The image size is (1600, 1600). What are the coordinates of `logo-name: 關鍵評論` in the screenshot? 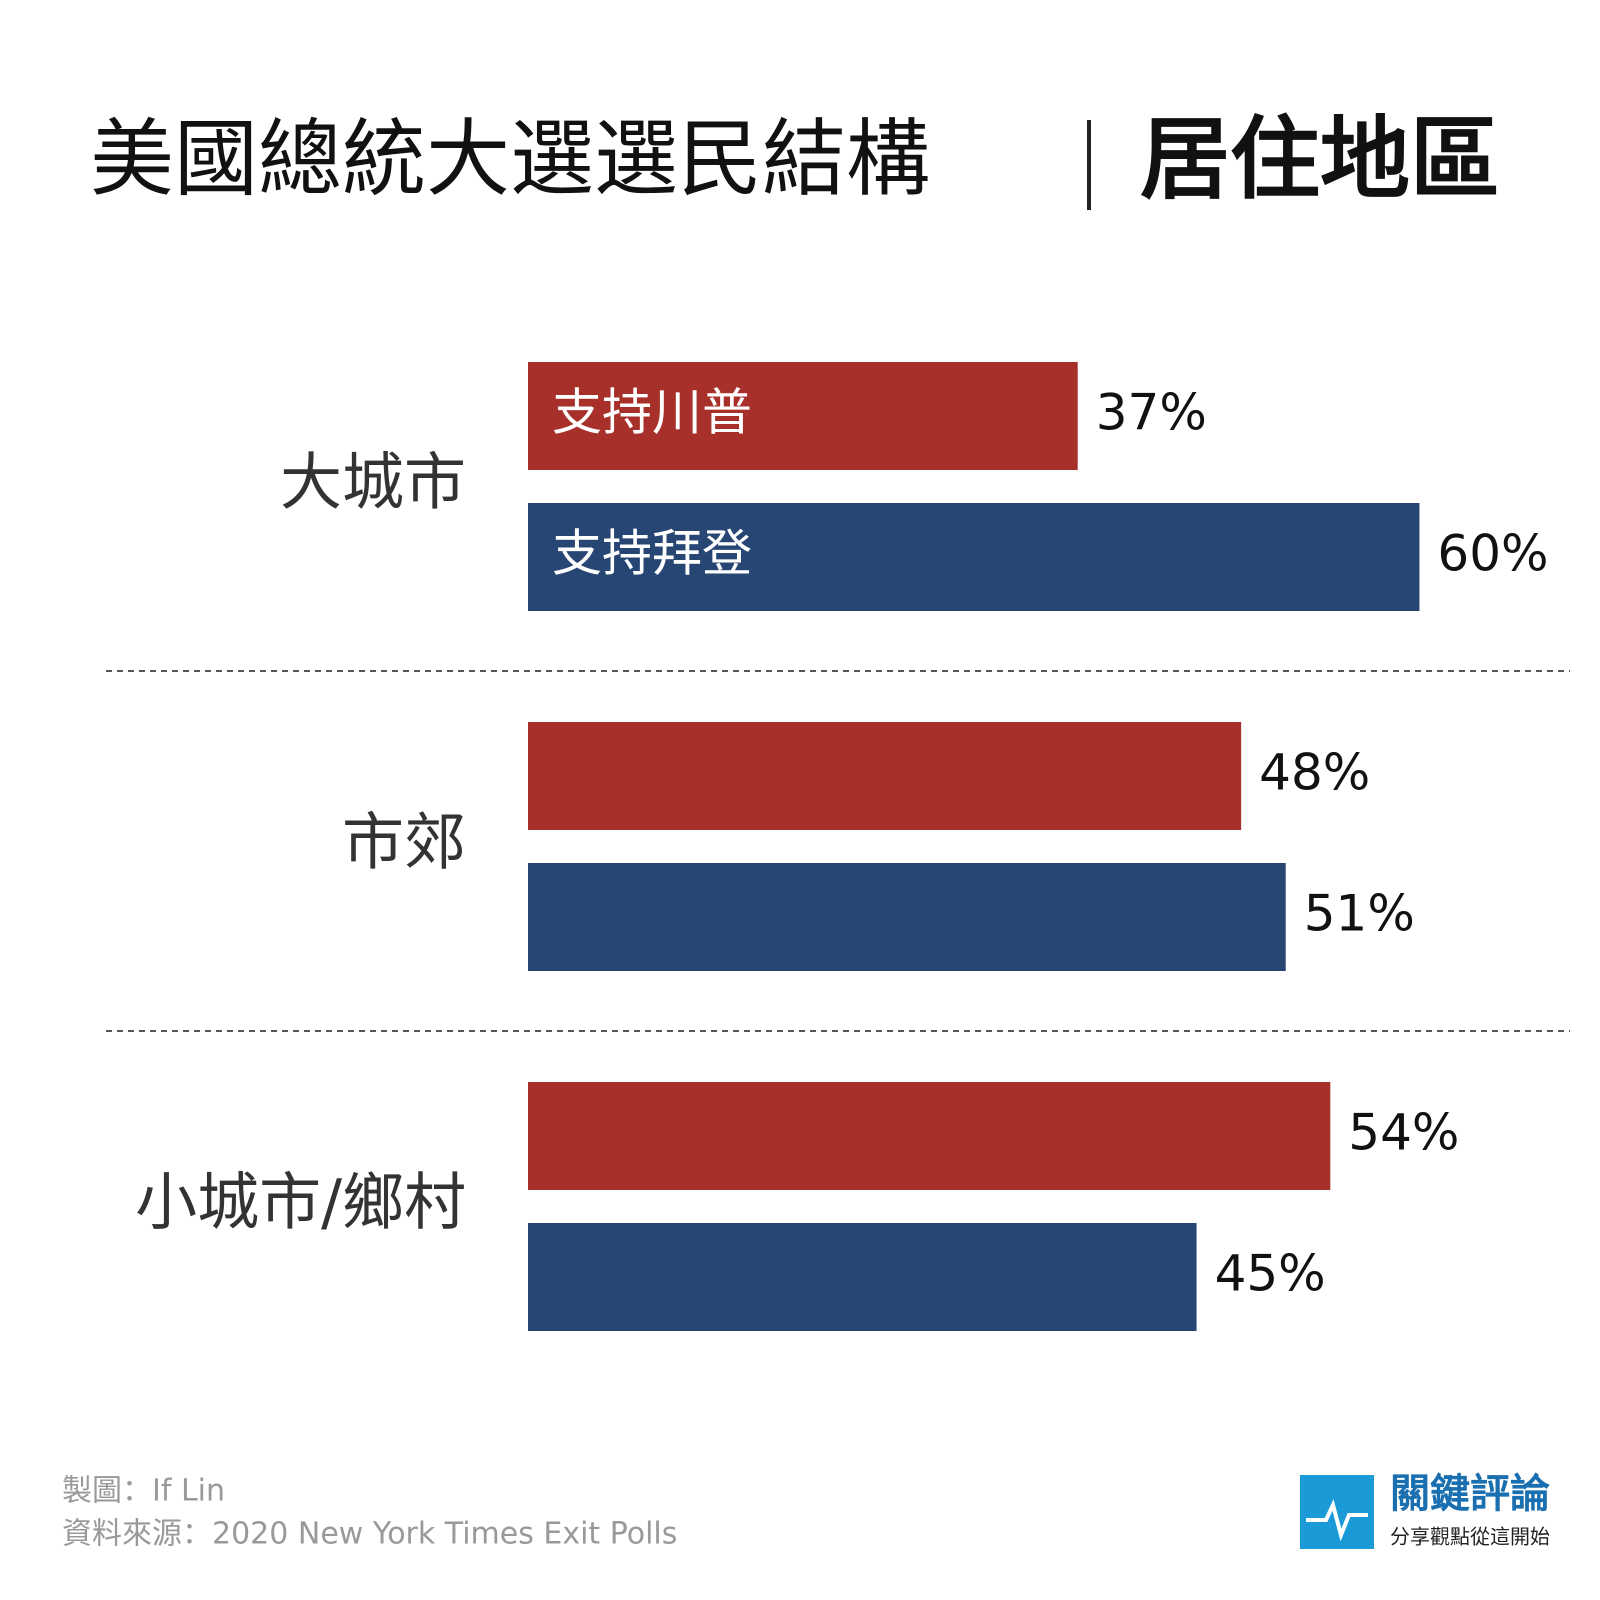 It's located at (1470, 1494).